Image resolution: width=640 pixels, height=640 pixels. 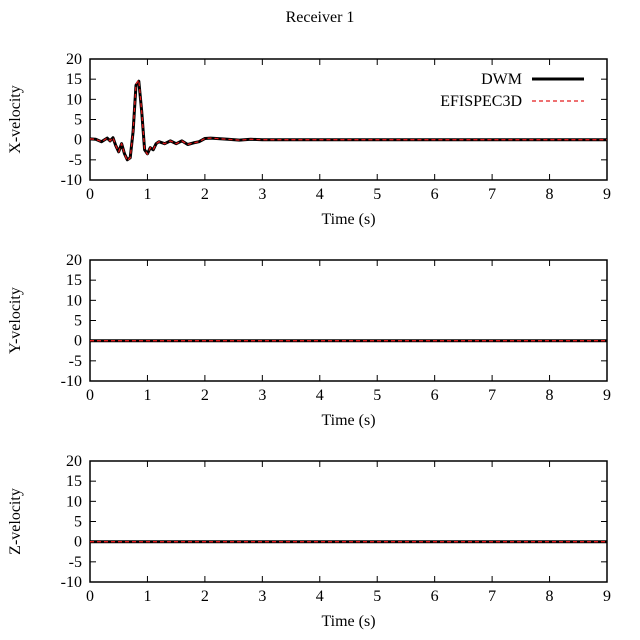 What do you see at coordinates (15, 119) in the screenshot?
I see `y-axis-label: X-velocity` at bounding box center [15, 119].